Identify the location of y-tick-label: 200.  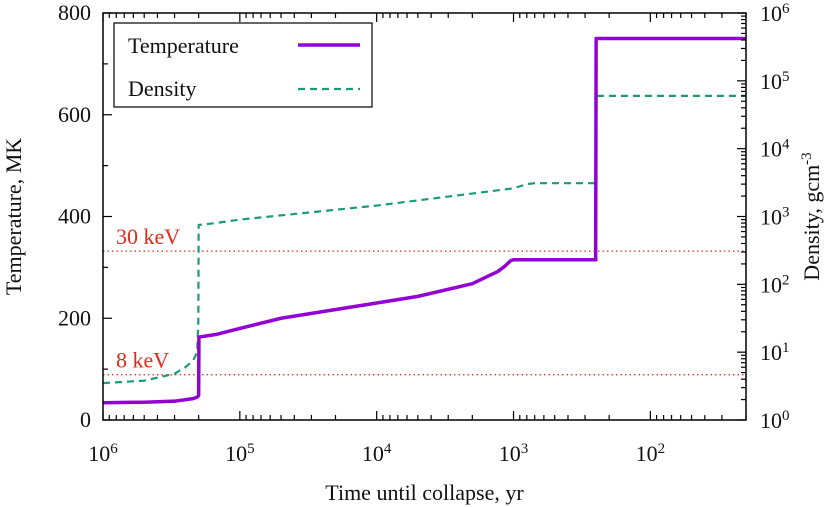
(74, 317).